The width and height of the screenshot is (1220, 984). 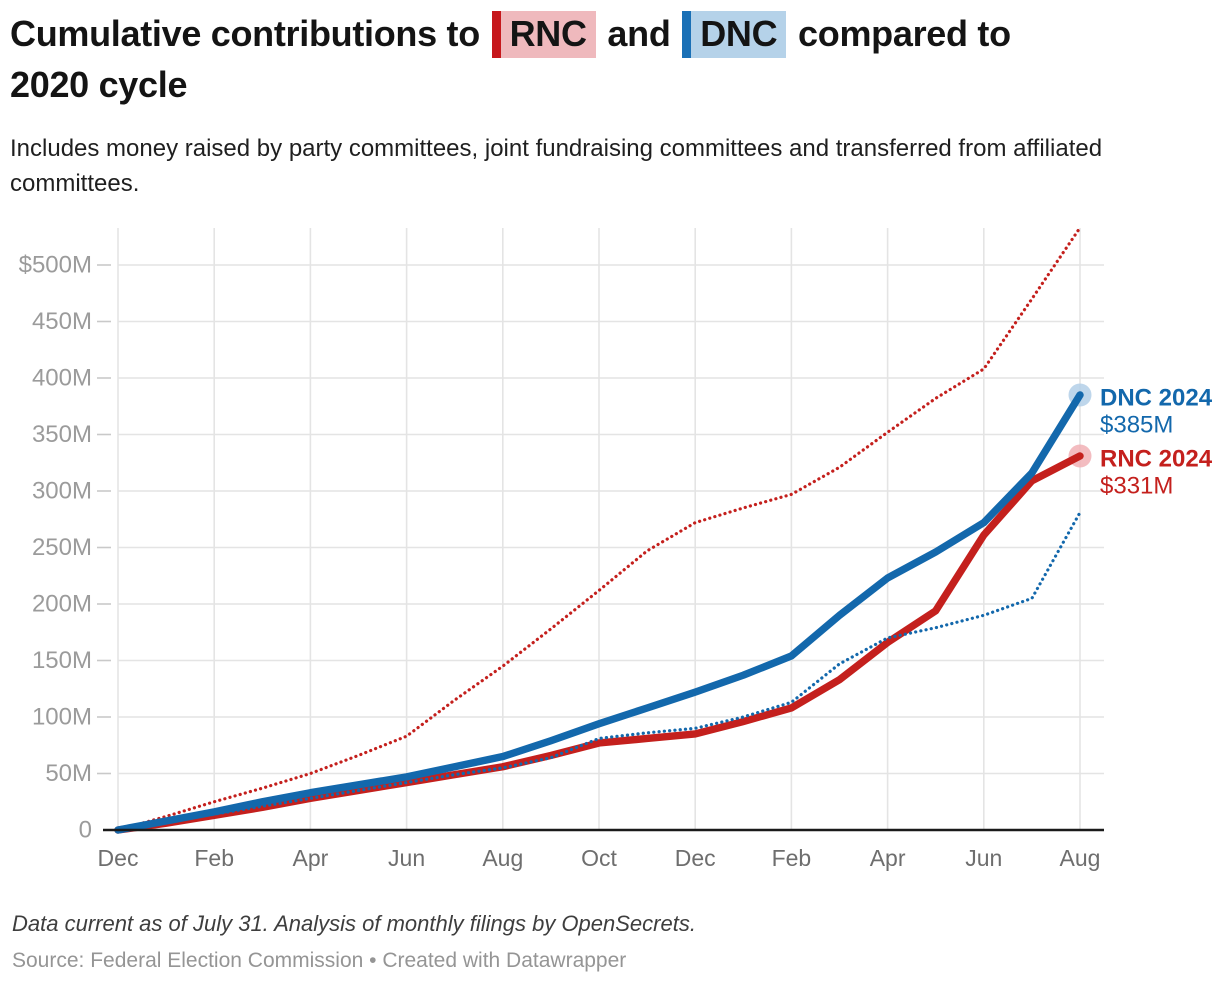 What do you see at coordinates (62, 321) in the screenshot?
I see `y-axis-label: 450M` at bounding box center [62, 321].